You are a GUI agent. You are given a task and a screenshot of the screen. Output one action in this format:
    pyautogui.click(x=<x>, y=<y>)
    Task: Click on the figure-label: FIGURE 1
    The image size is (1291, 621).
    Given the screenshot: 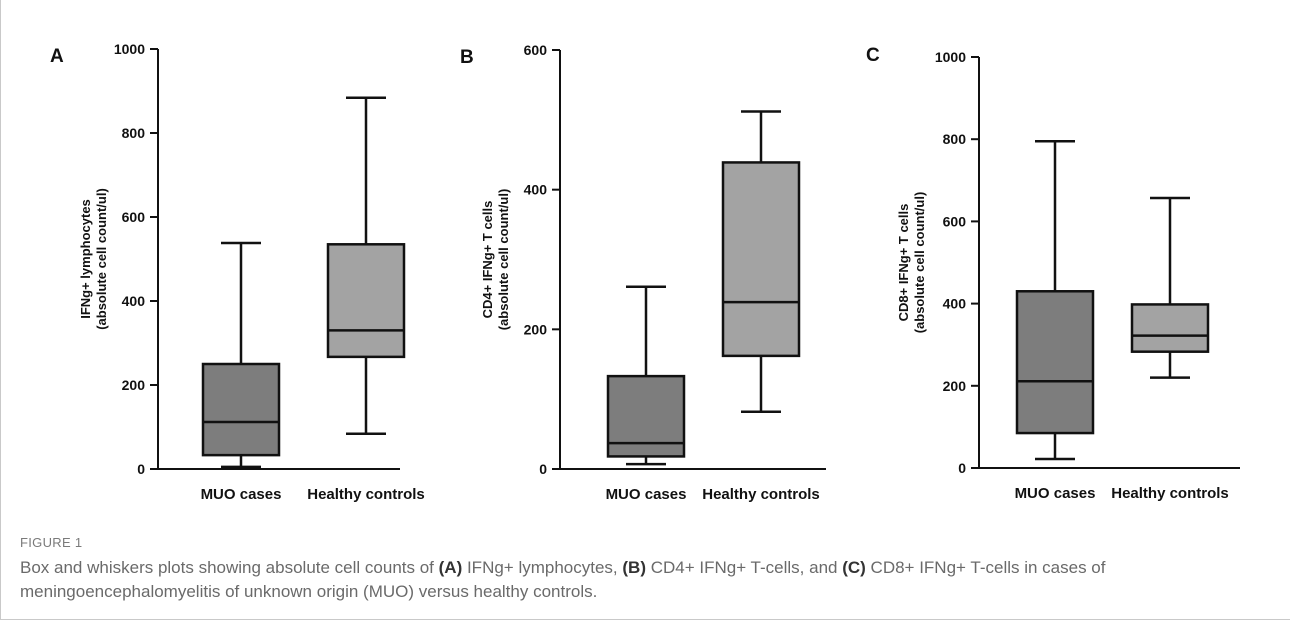 What is the action you would take?
    pyautogui.click(x=51, y=542)
    